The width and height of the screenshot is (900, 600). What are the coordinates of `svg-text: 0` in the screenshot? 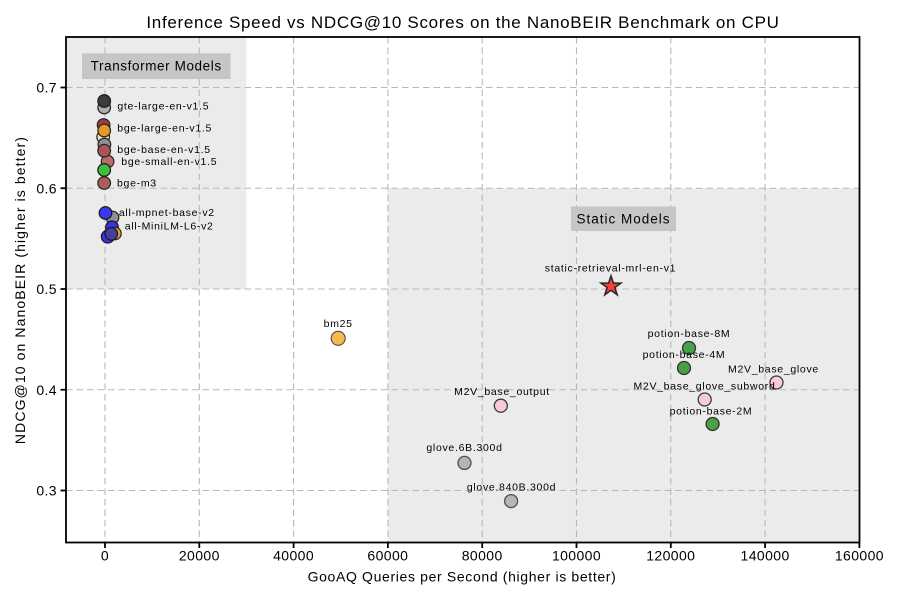 It's located at (105, 556).